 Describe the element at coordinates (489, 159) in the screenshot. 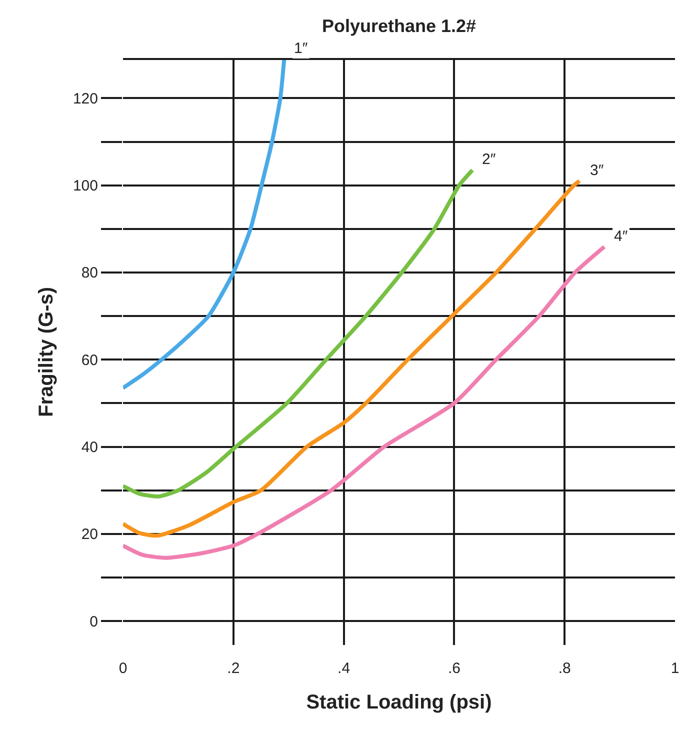

I see `series-label: 2″` at that location.